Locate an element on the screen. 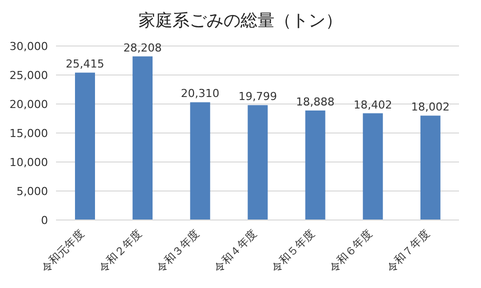  data-label: 18,002 is located at coordinates (430, 107).